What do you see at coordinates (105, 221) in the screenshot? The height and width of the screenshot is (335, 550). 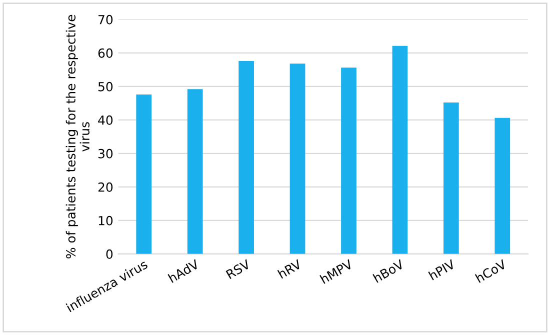 I see `y-tick-label: 10` at bounding box center [105, 221].